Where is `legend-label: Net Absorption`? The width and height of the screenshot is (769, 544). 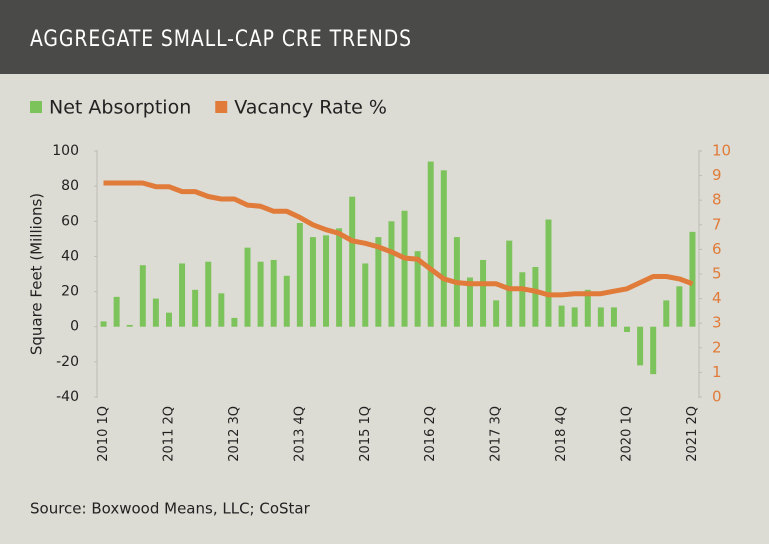 legend-label: Net Absorption is located at coordinates (120, 108).